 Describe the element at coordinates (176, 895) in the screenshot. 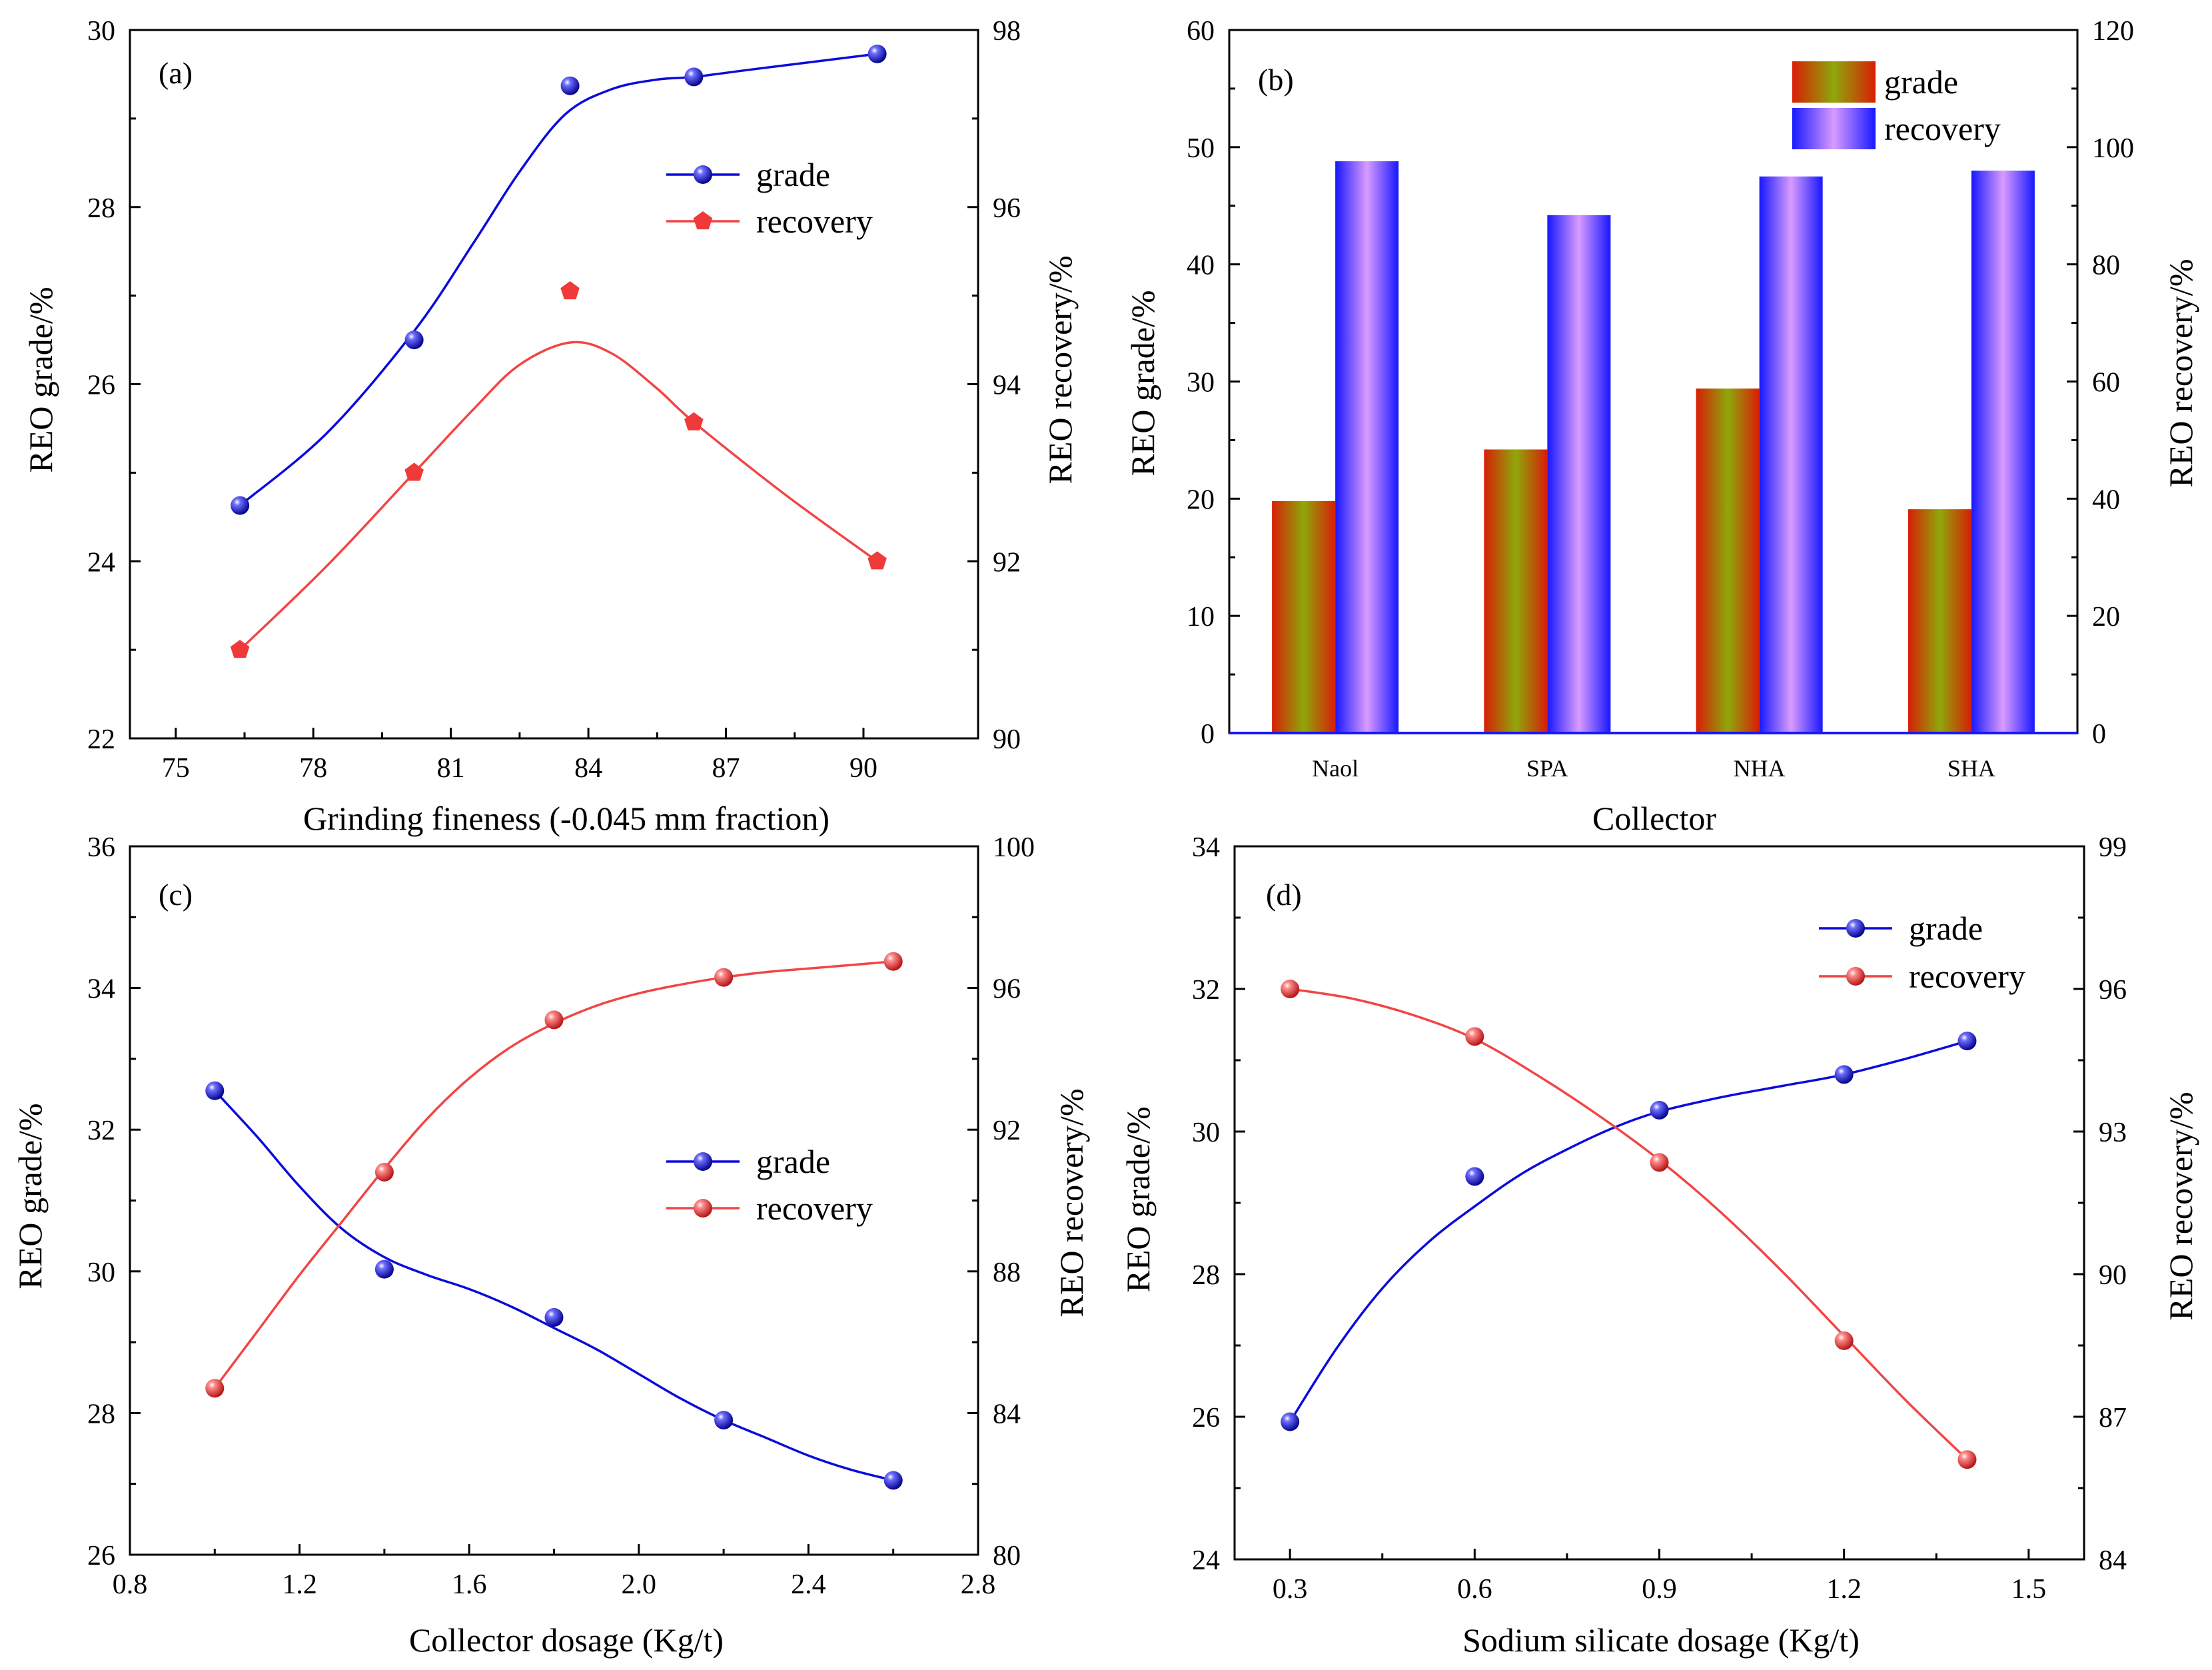

I see `panel-c-label: (c)` at that location.